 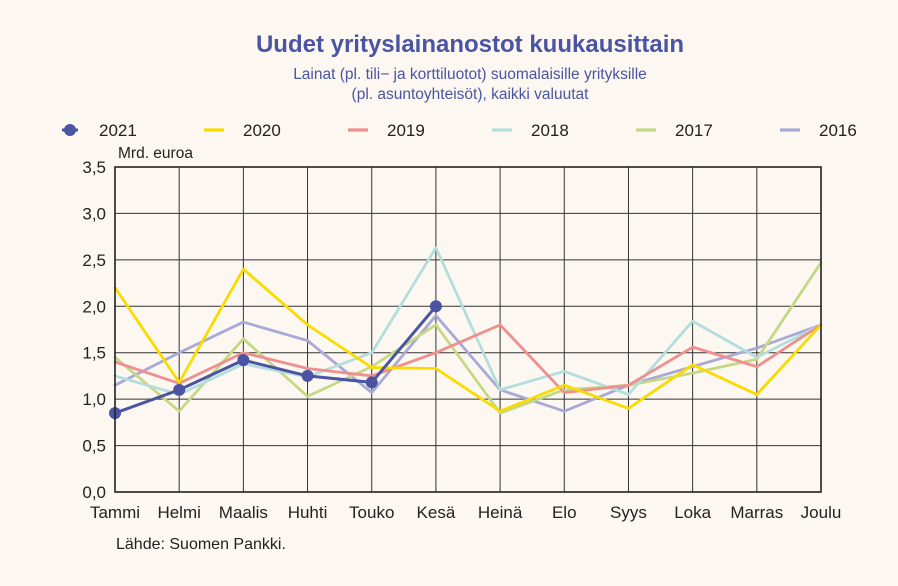 I want to click on series-line-2021, so click(x=275, y=359).